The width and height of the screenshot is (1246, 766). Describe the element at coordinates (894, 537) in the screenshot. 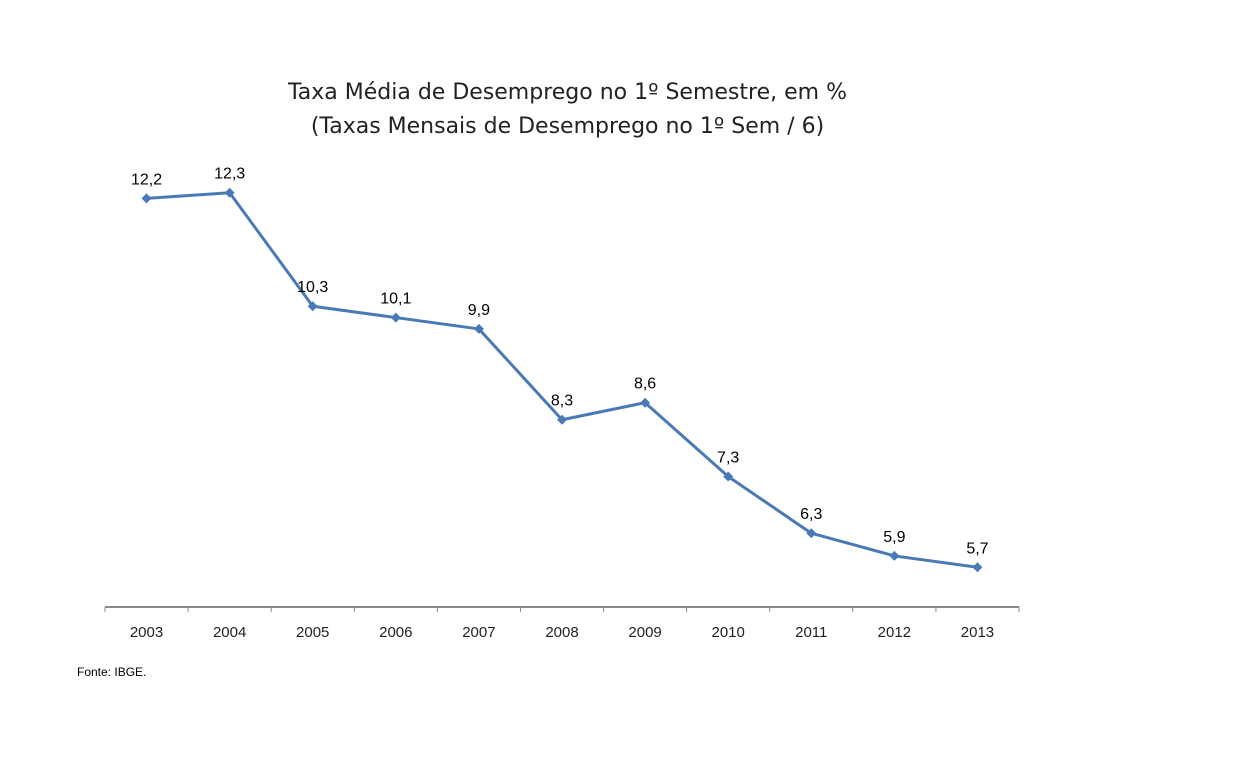

I see `data-label: 5,9` at that location.